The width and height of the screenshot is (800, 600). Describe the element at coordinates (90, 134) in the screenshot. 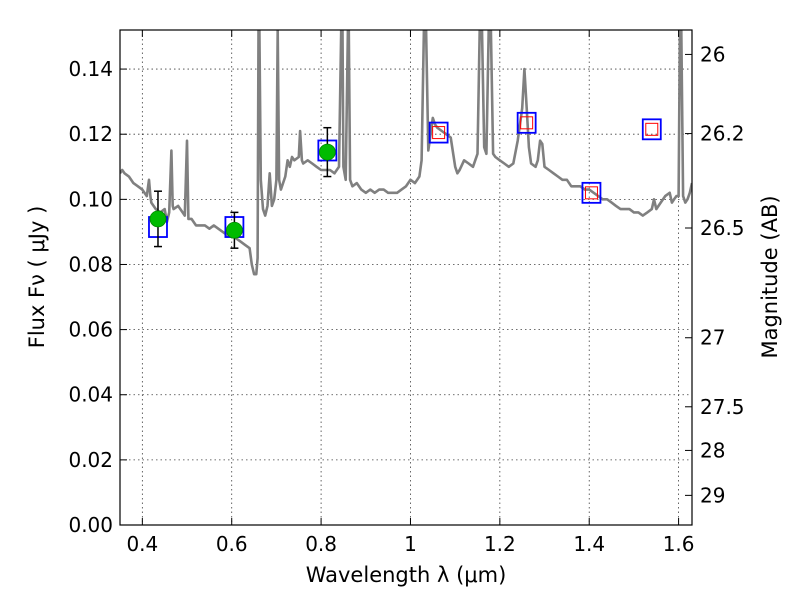

I see `y-tick-label: 0.12` at that location.